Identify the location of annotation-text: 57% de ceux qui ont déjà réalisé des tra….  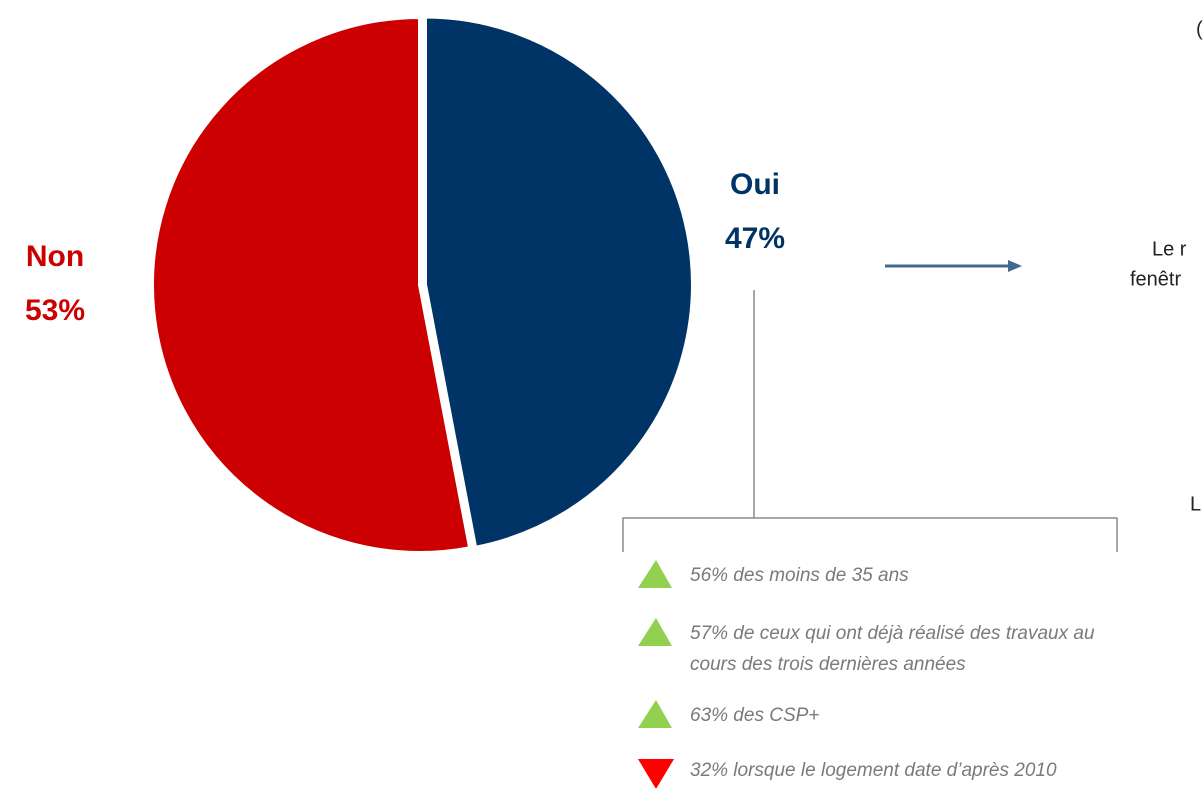
(892, 633).